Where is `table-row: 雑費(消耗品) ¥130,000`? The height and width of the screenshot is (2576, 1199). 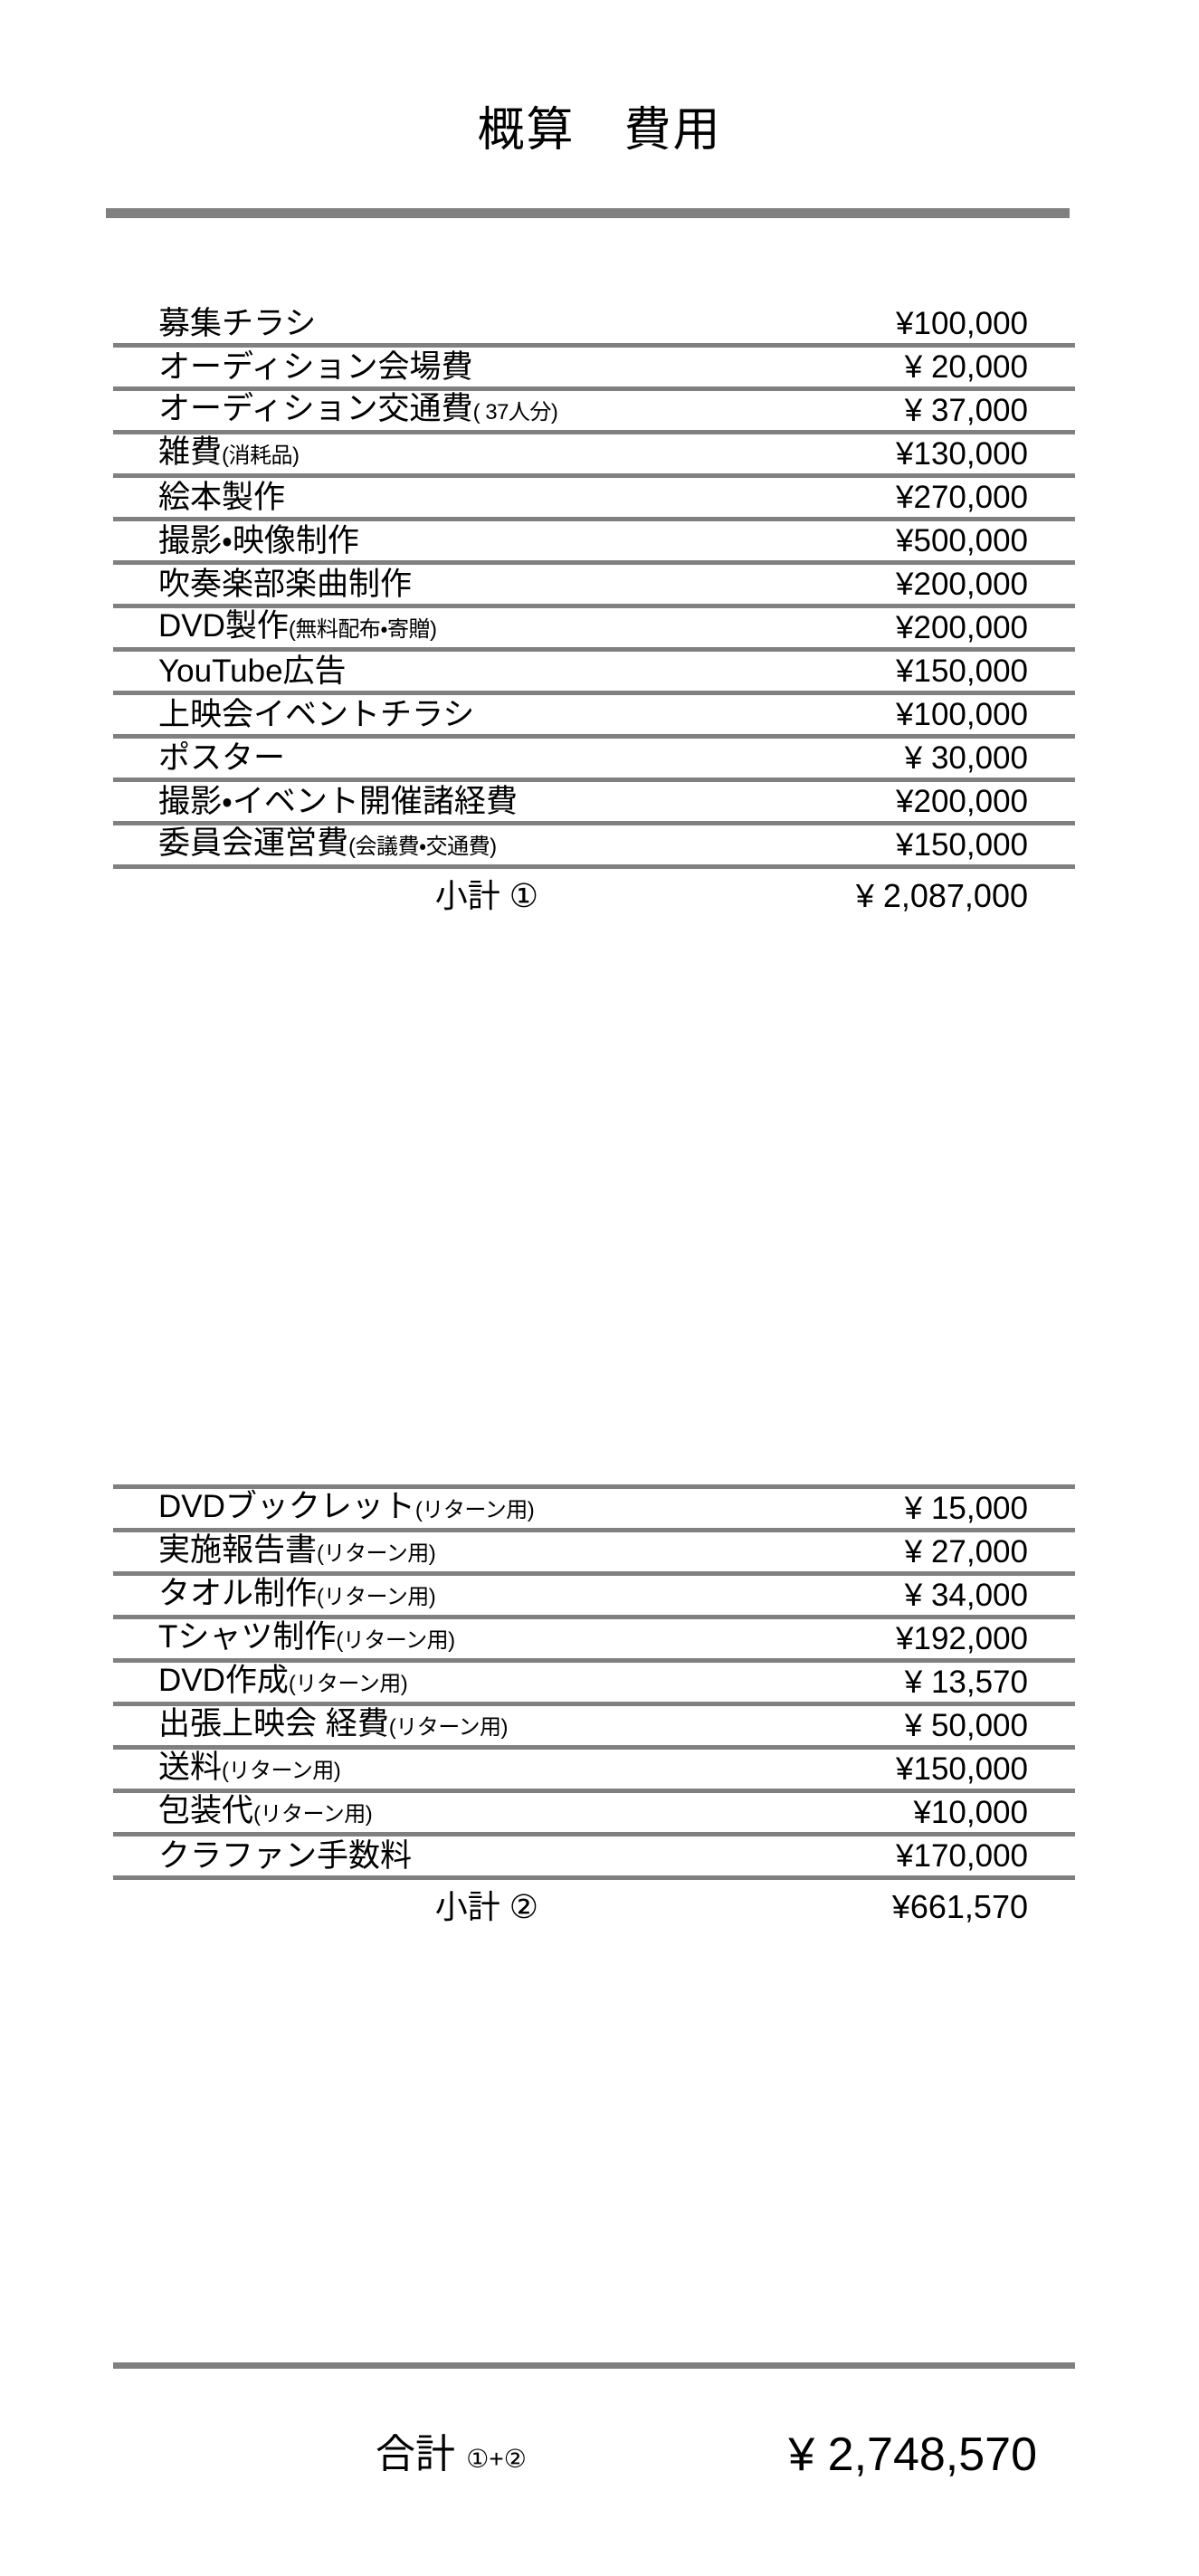
table-row: 雑費(消耗品) ¥130,000 is located at coordinates (594, 453).